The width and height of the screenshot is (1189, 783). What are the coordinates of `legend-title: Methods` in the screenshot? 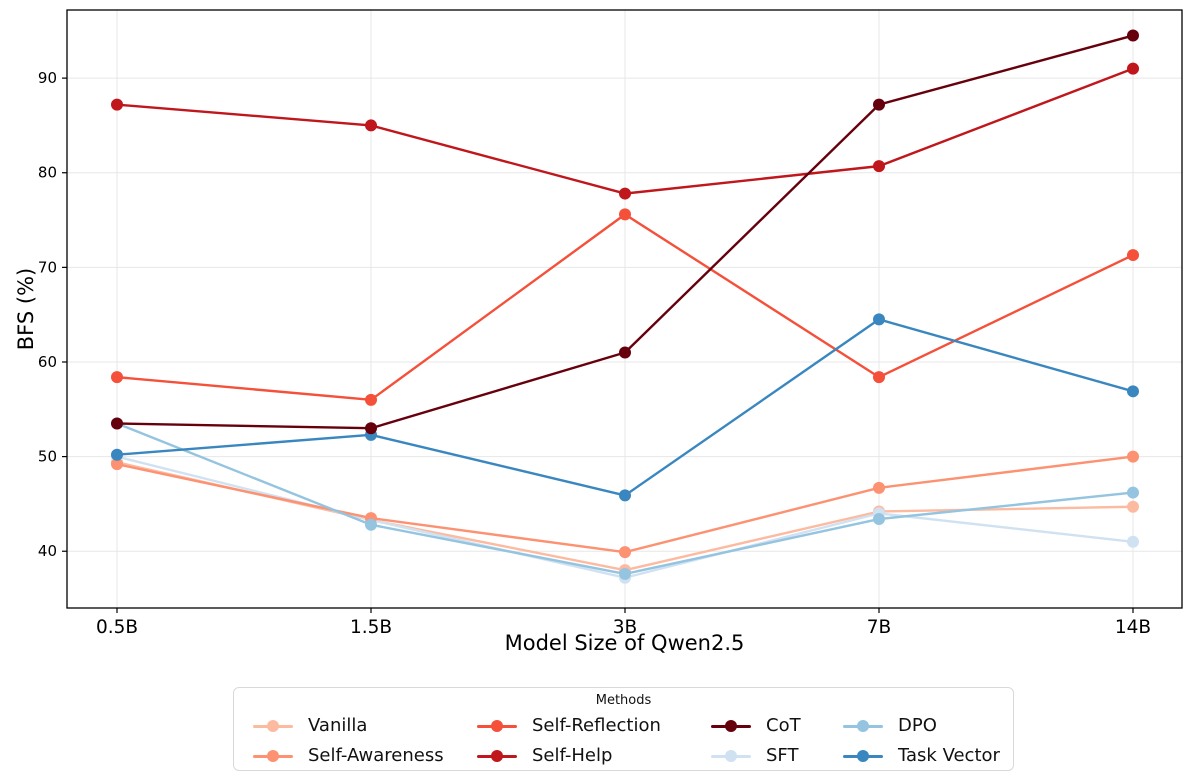 It's located at (623, 700).